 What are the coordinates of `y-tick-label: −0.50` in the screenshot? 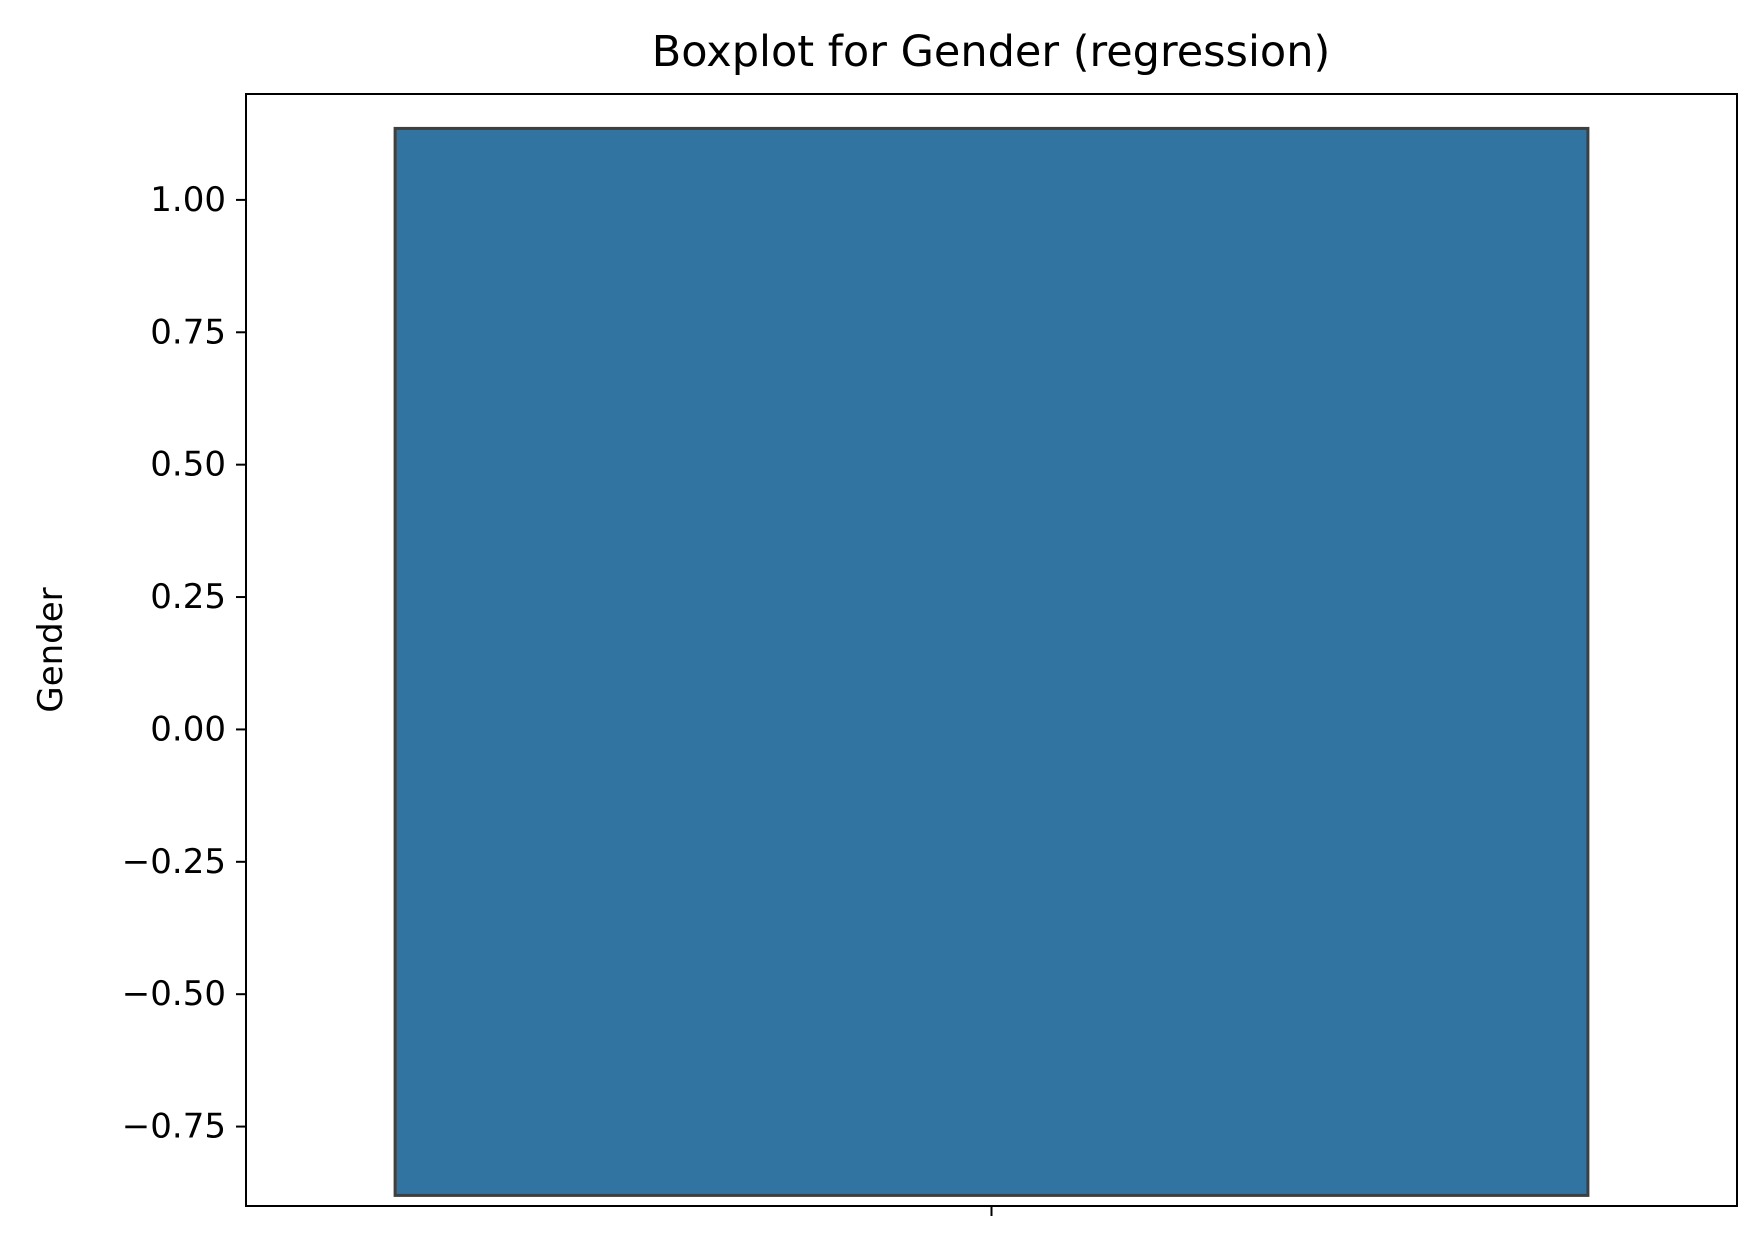 It's located at (174, 994).